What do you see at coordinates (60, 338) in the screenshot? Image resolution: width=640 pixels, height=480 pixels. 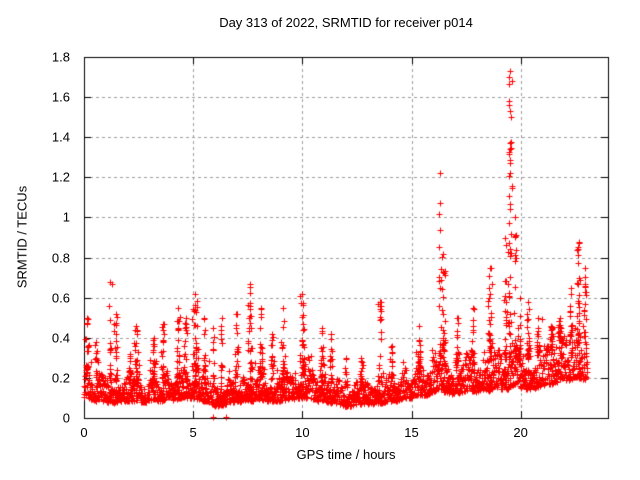 I see `y-tick-label: 0.4` at bounding box center [60, 338].